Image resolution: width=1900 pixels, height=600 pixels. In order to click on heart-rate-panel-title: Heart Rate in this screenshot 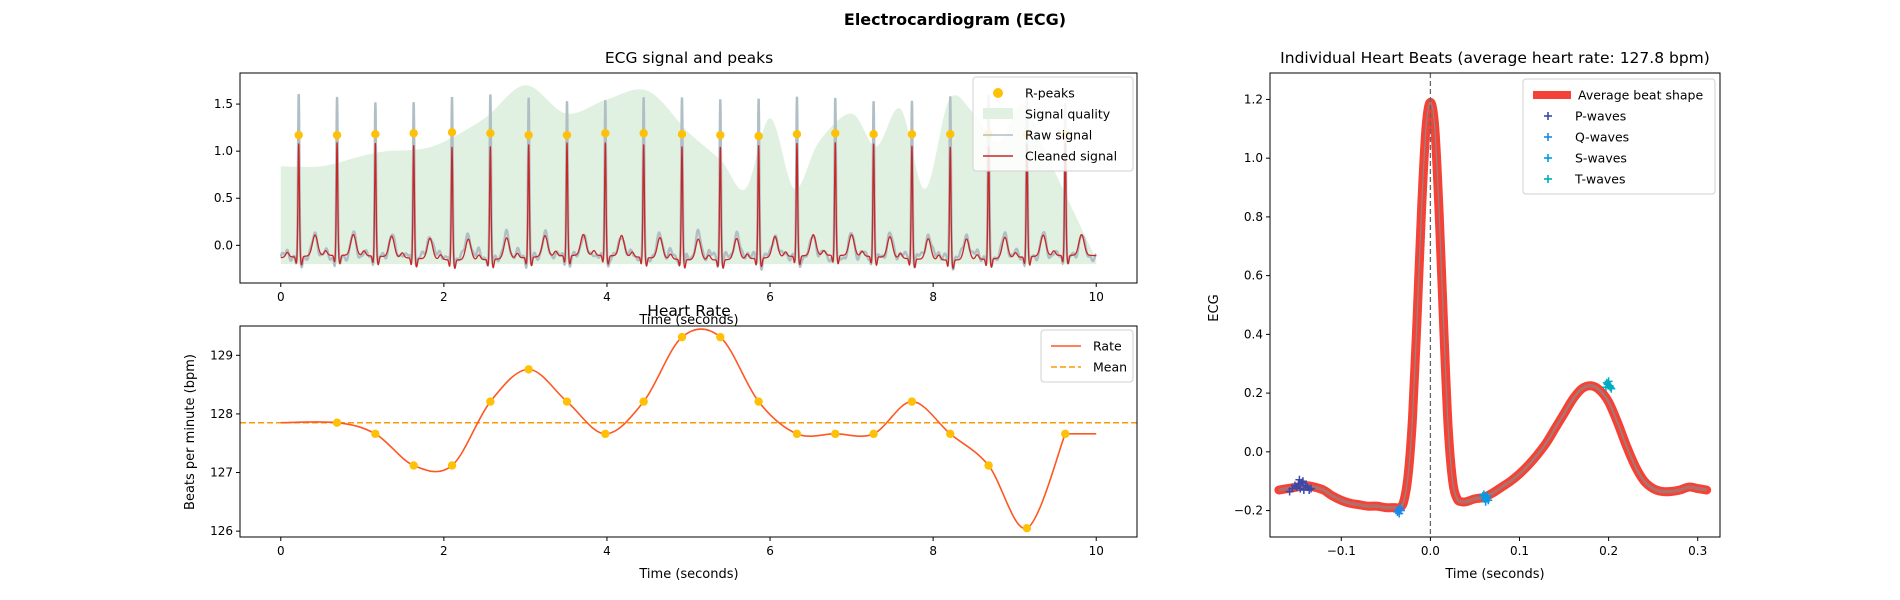, I will do `click(689, 311)`.